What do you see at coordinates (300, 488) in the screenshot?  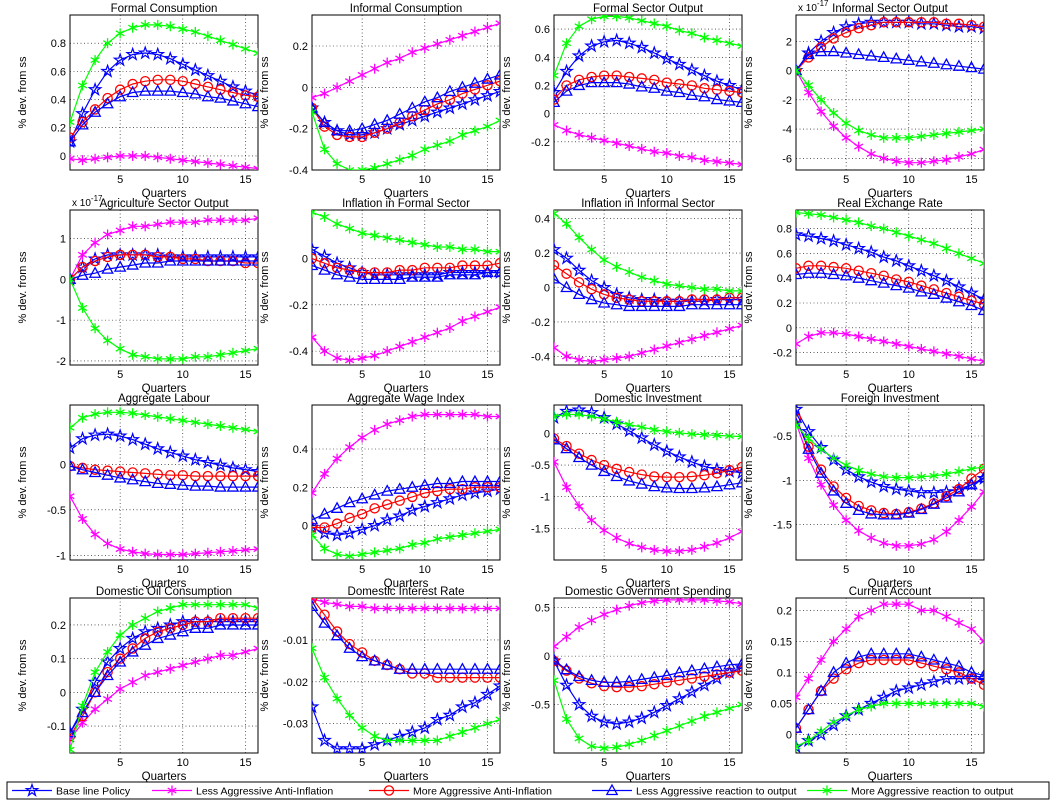 I see `y-tick-label: 0.2` at bounding box center [300, 488].